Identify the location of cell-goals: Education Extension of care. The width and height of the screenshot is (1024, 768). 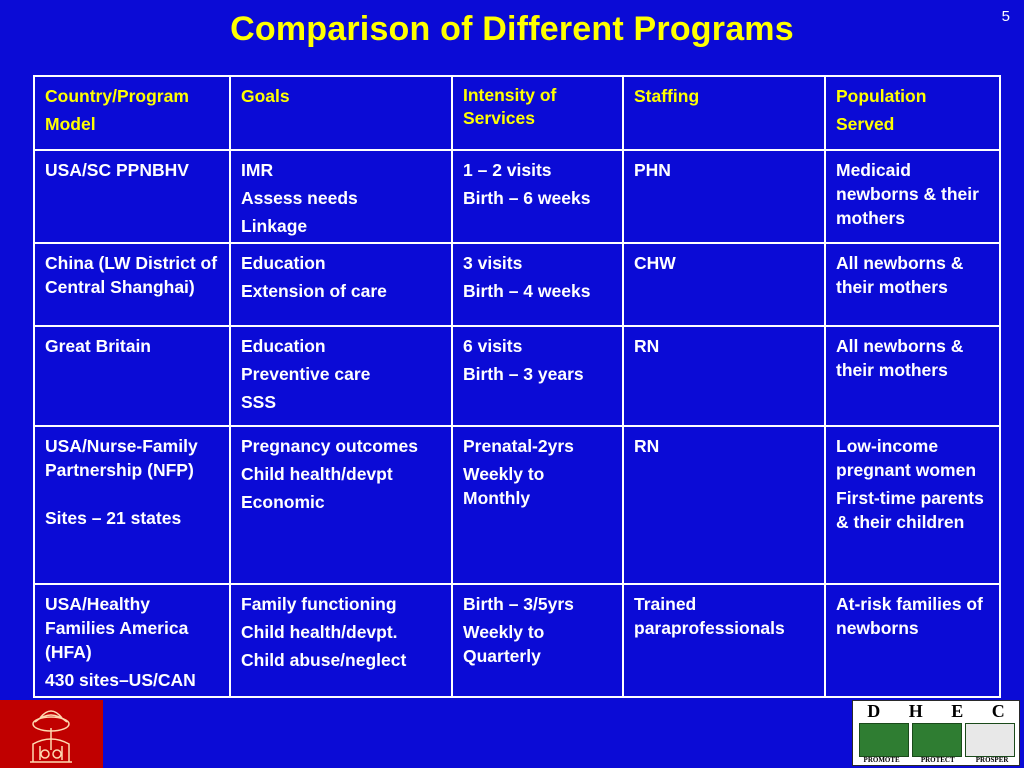
(341, 284).